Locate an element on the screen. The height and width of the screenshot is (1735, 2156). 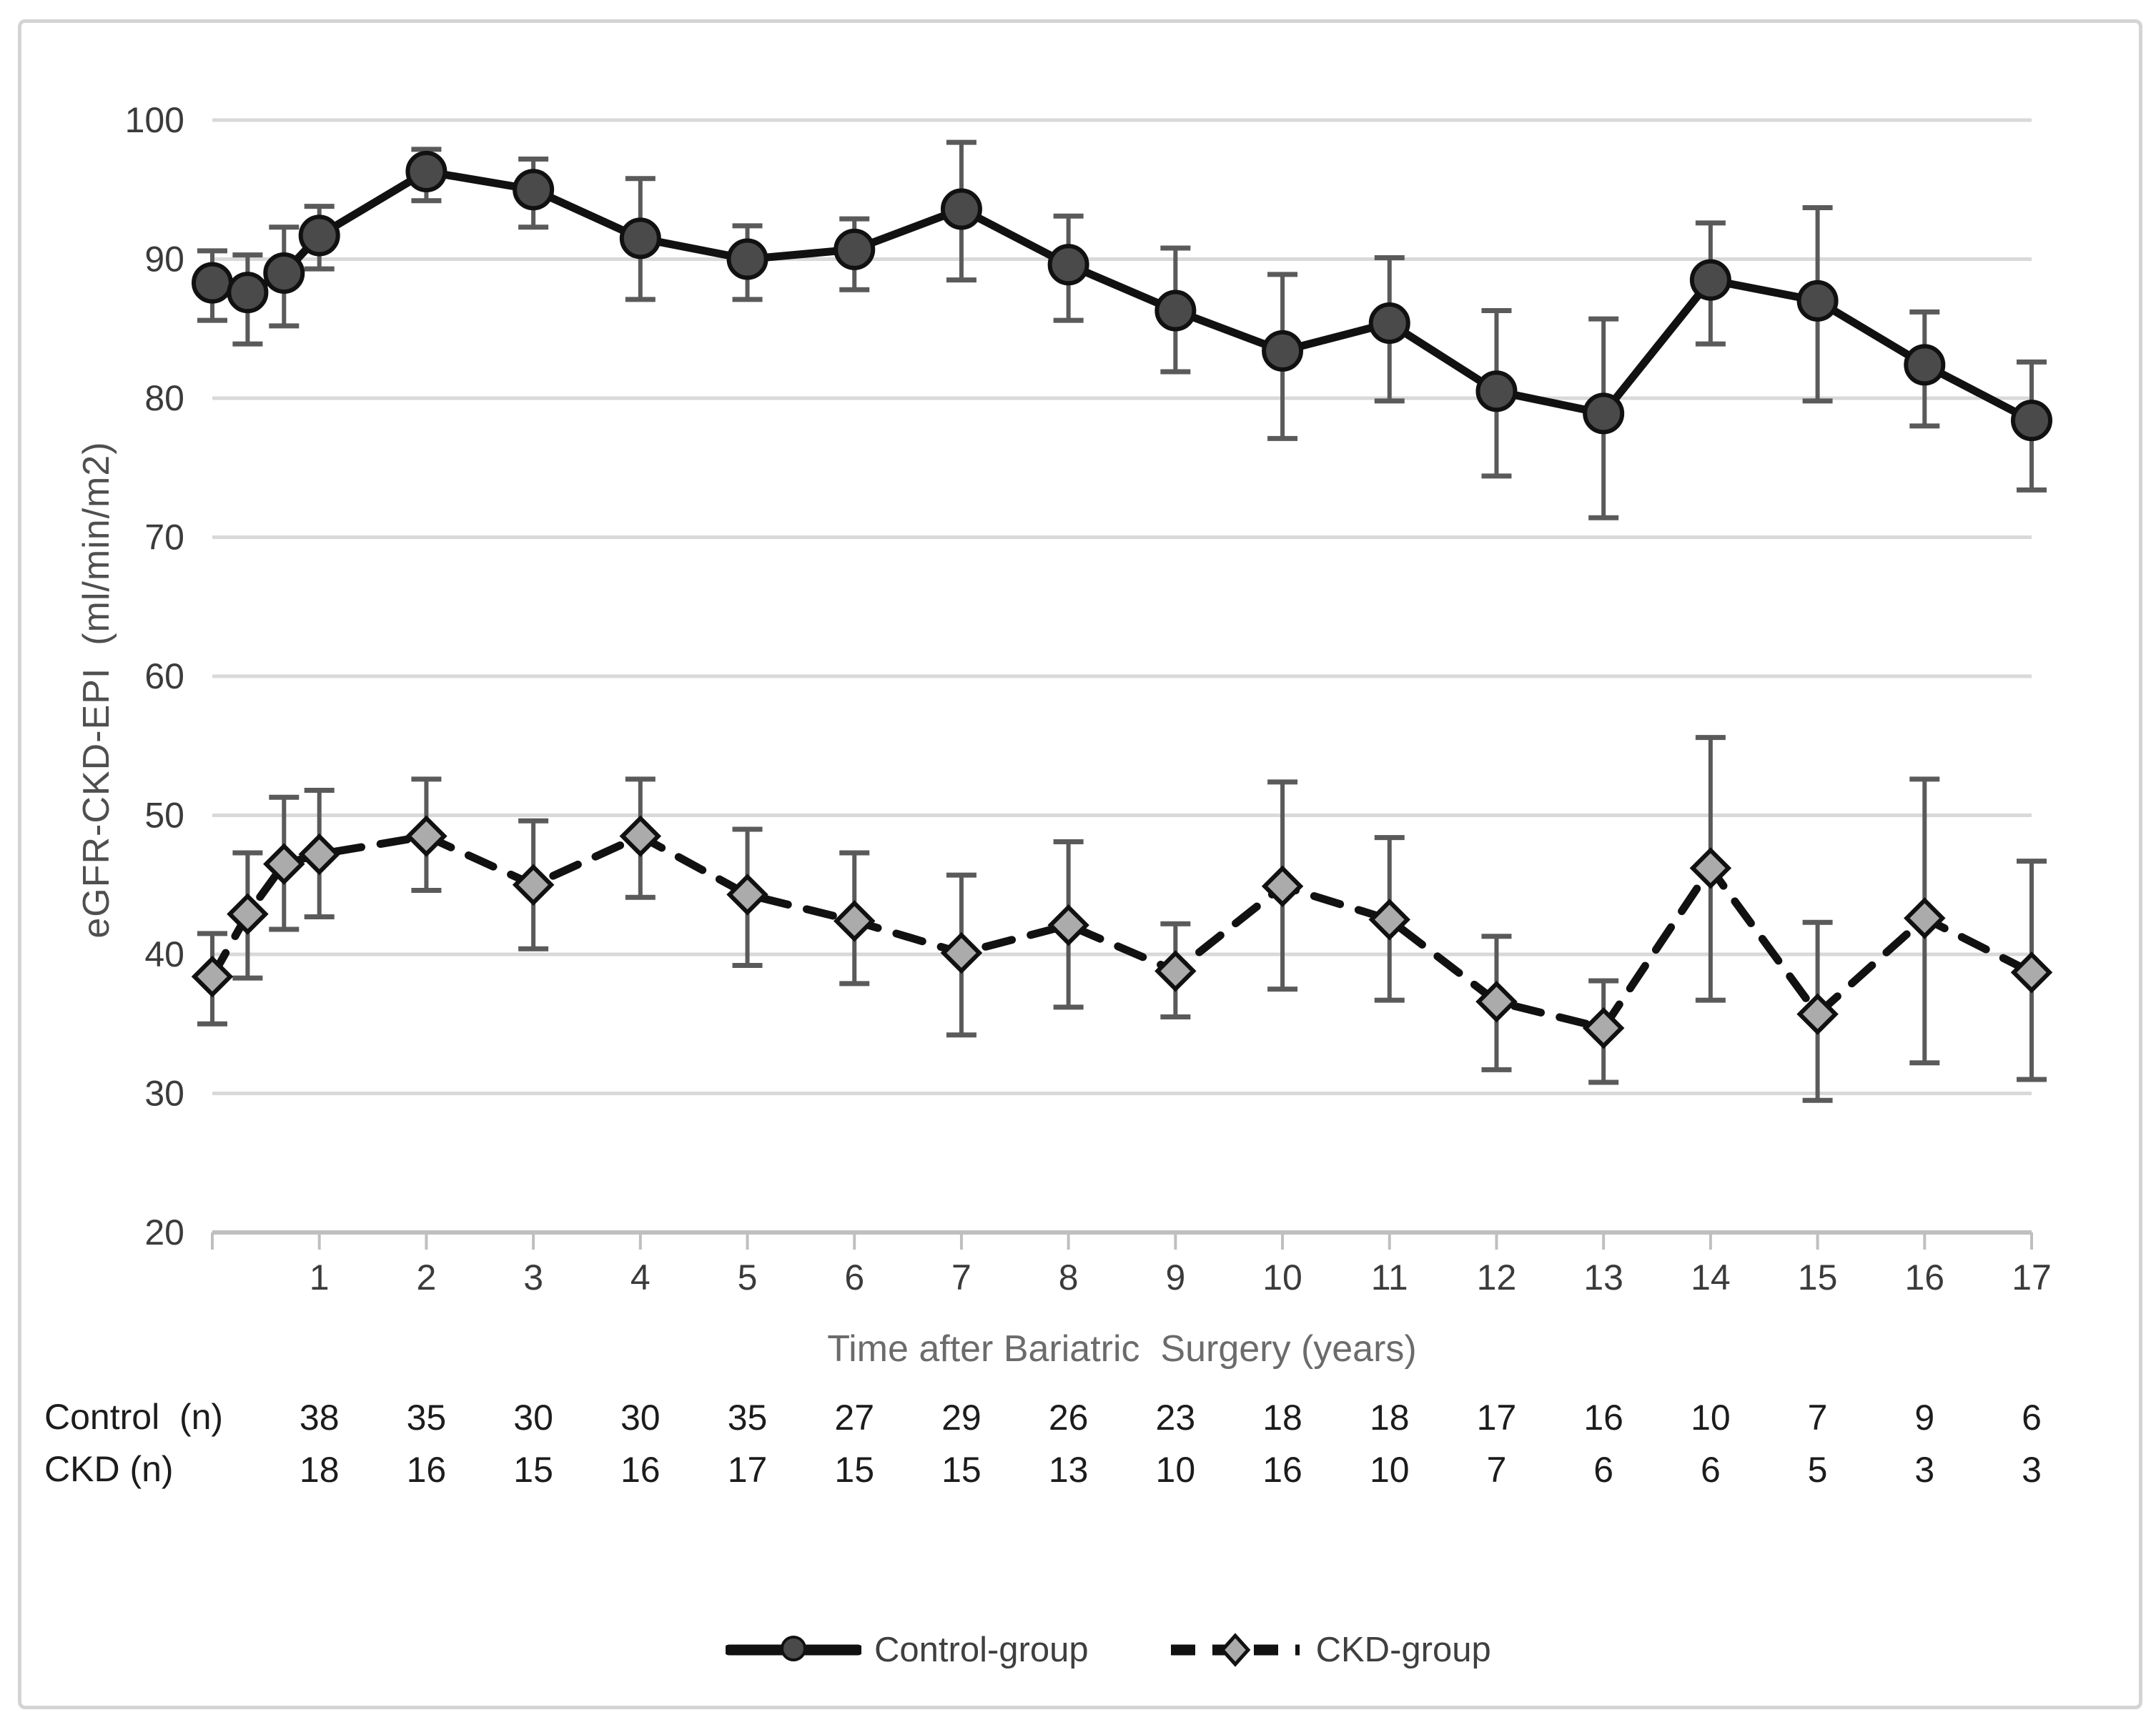
x-tick-label: 6 is located at coordinates (854, 1277).